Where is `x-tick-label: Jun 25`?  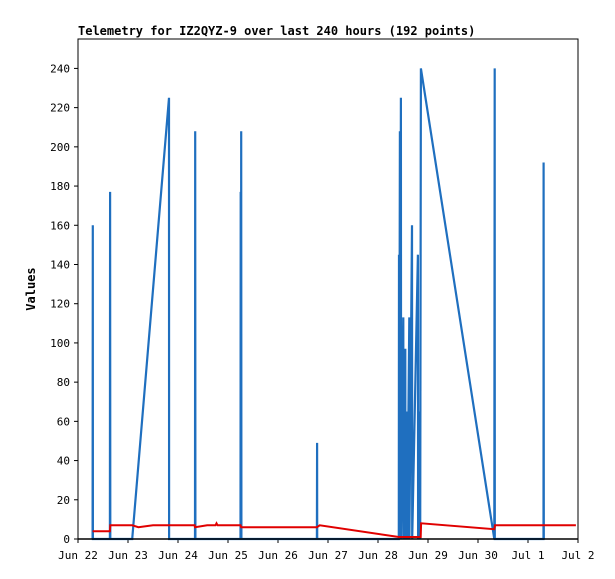
x-tick-label: Jun 25 is located at coordinates (228, 555).